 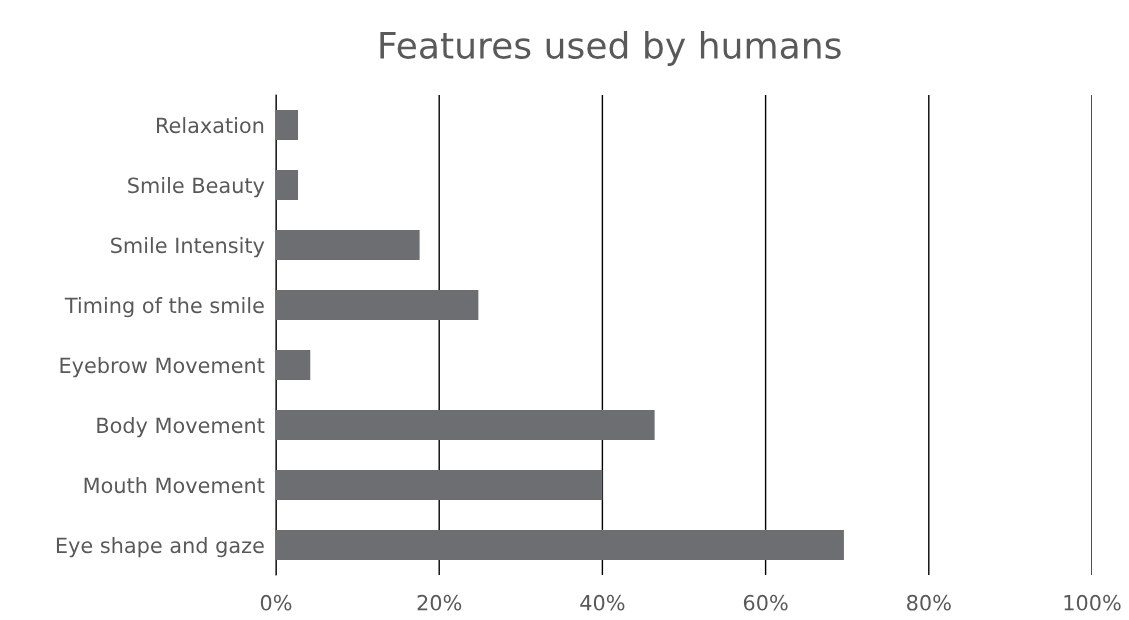 I want to click on x-tick-label: 40%, so click(x=602, y=602).